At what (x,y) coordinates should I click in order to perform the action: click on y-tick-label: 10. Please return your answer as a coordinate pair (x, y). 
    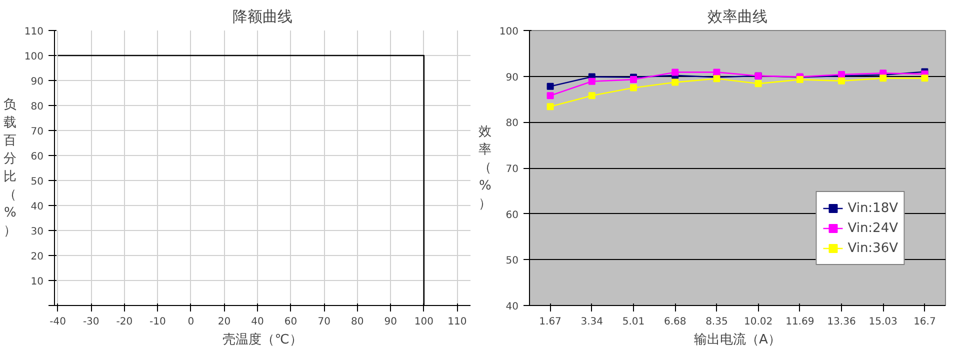
    Looking at the image, I should click on (37, 282).